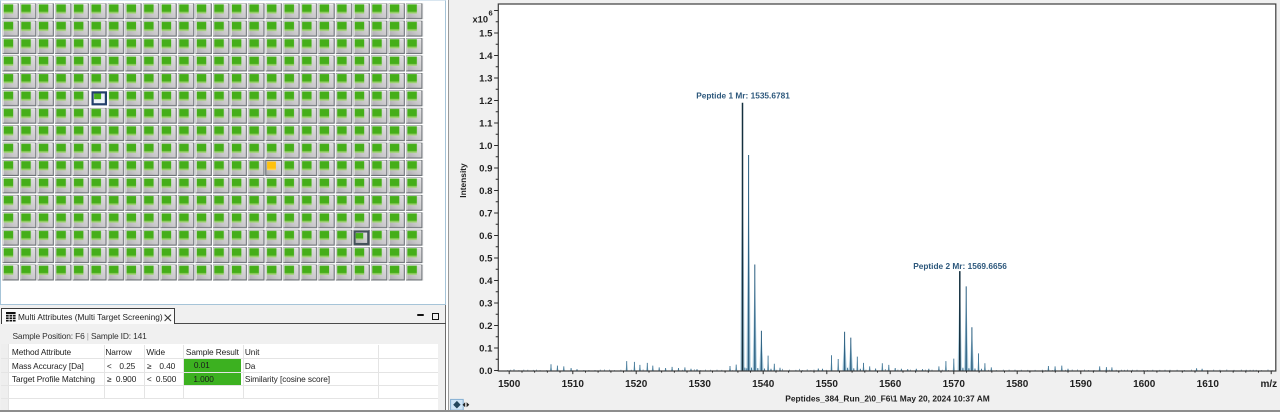 The width and height of the screenshot is (1280, 412). I want to click on svg-text: 1500, so click(509, 384).